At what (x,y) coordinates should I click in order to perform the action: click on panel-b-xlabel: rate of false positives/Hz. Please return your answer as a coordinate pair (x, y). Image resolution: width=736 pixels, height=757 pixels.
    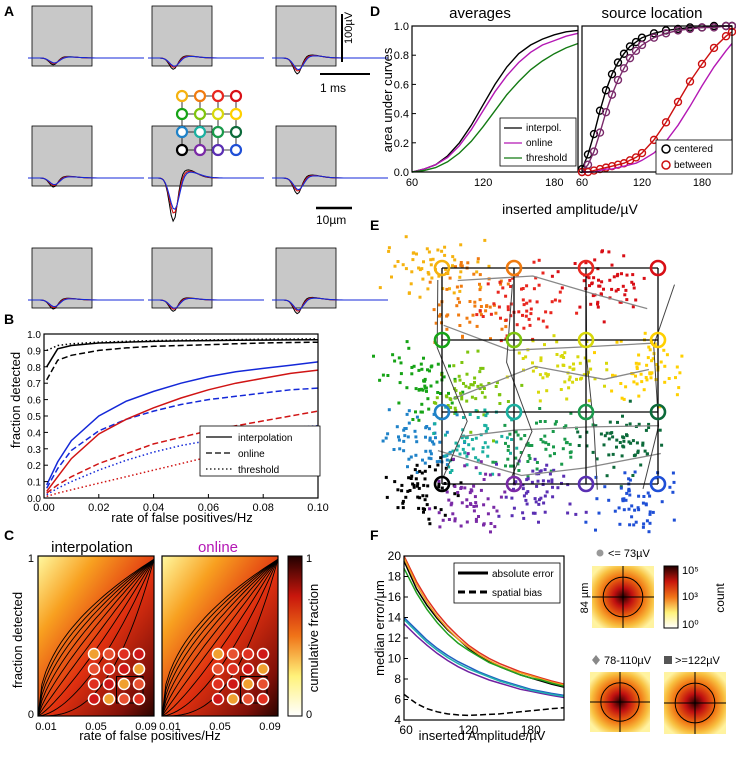
    Looking at the image, I should click on (182, 517).